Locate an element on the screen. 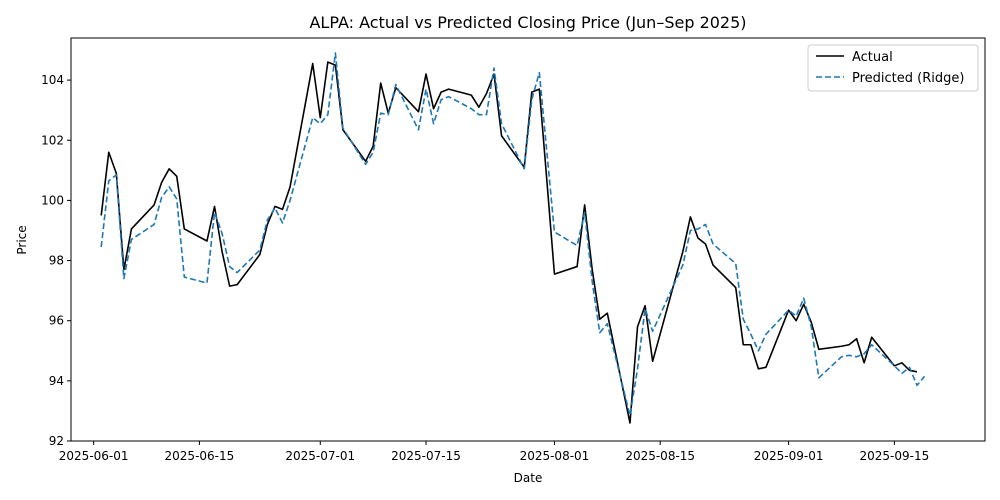  y-tick-label: 92 is located at coordinates (56, 441).